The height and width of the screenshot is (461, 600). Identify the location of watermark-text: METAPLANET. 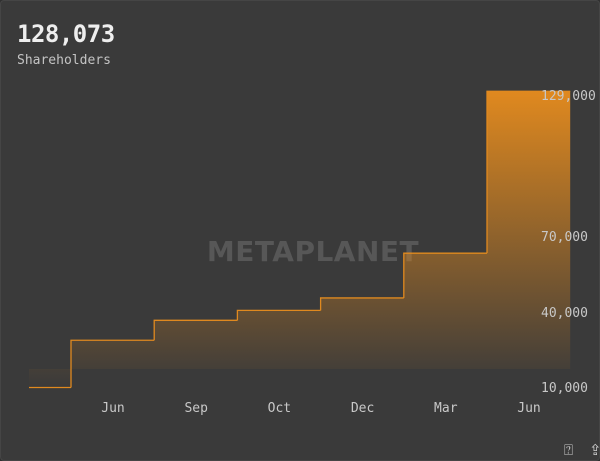
(313, 251).